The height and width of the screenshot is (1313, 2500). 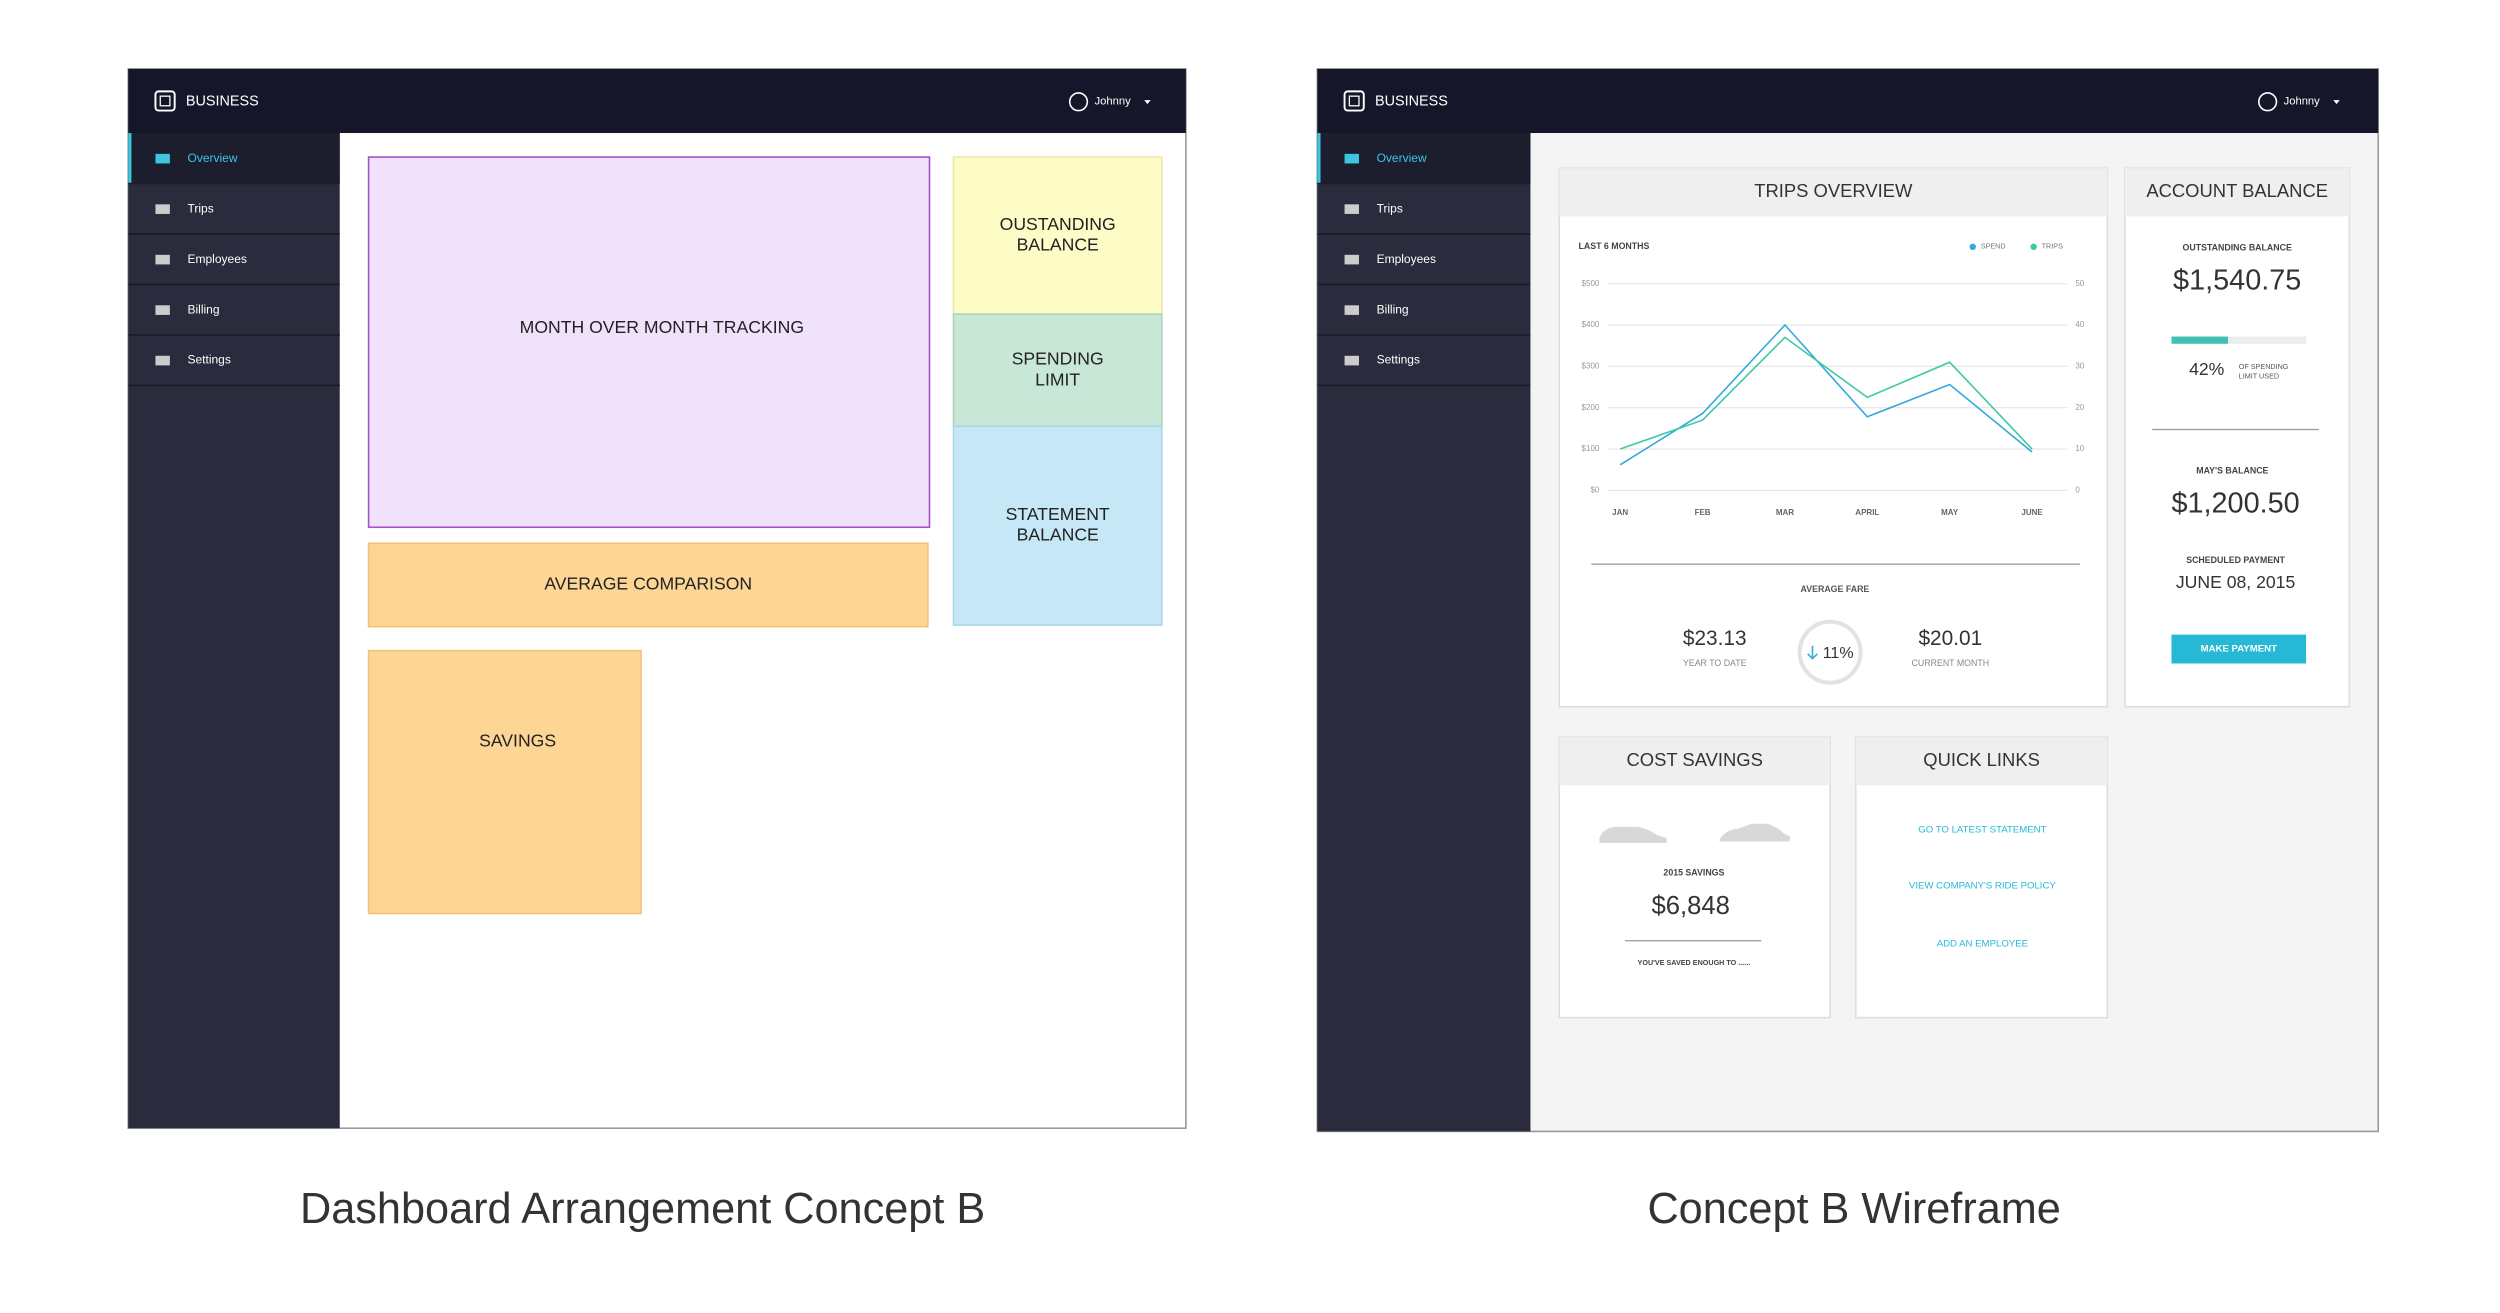 I want to click on fare-amount: $23.13, so click(x=1715, y=638).